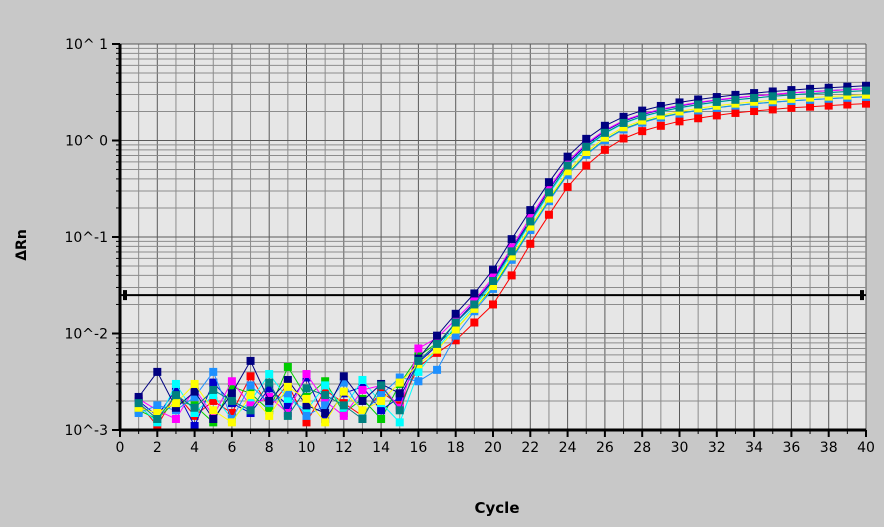 The image size is (884, 527). Describe the element at coordinates (22, 245) in the screenshot. I see `y-axis-label: ΔRn` at that location.